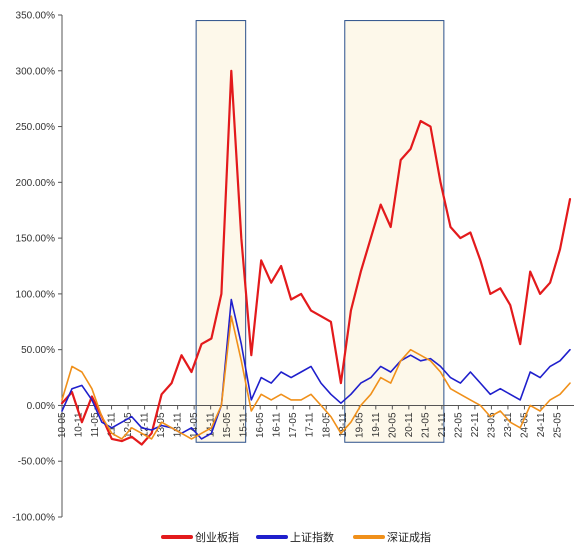 The image size is (586, 555). Describe the element at coordinates (41, 406) in the screenshot. I see `y-tick-label: 0.00%` at that location.